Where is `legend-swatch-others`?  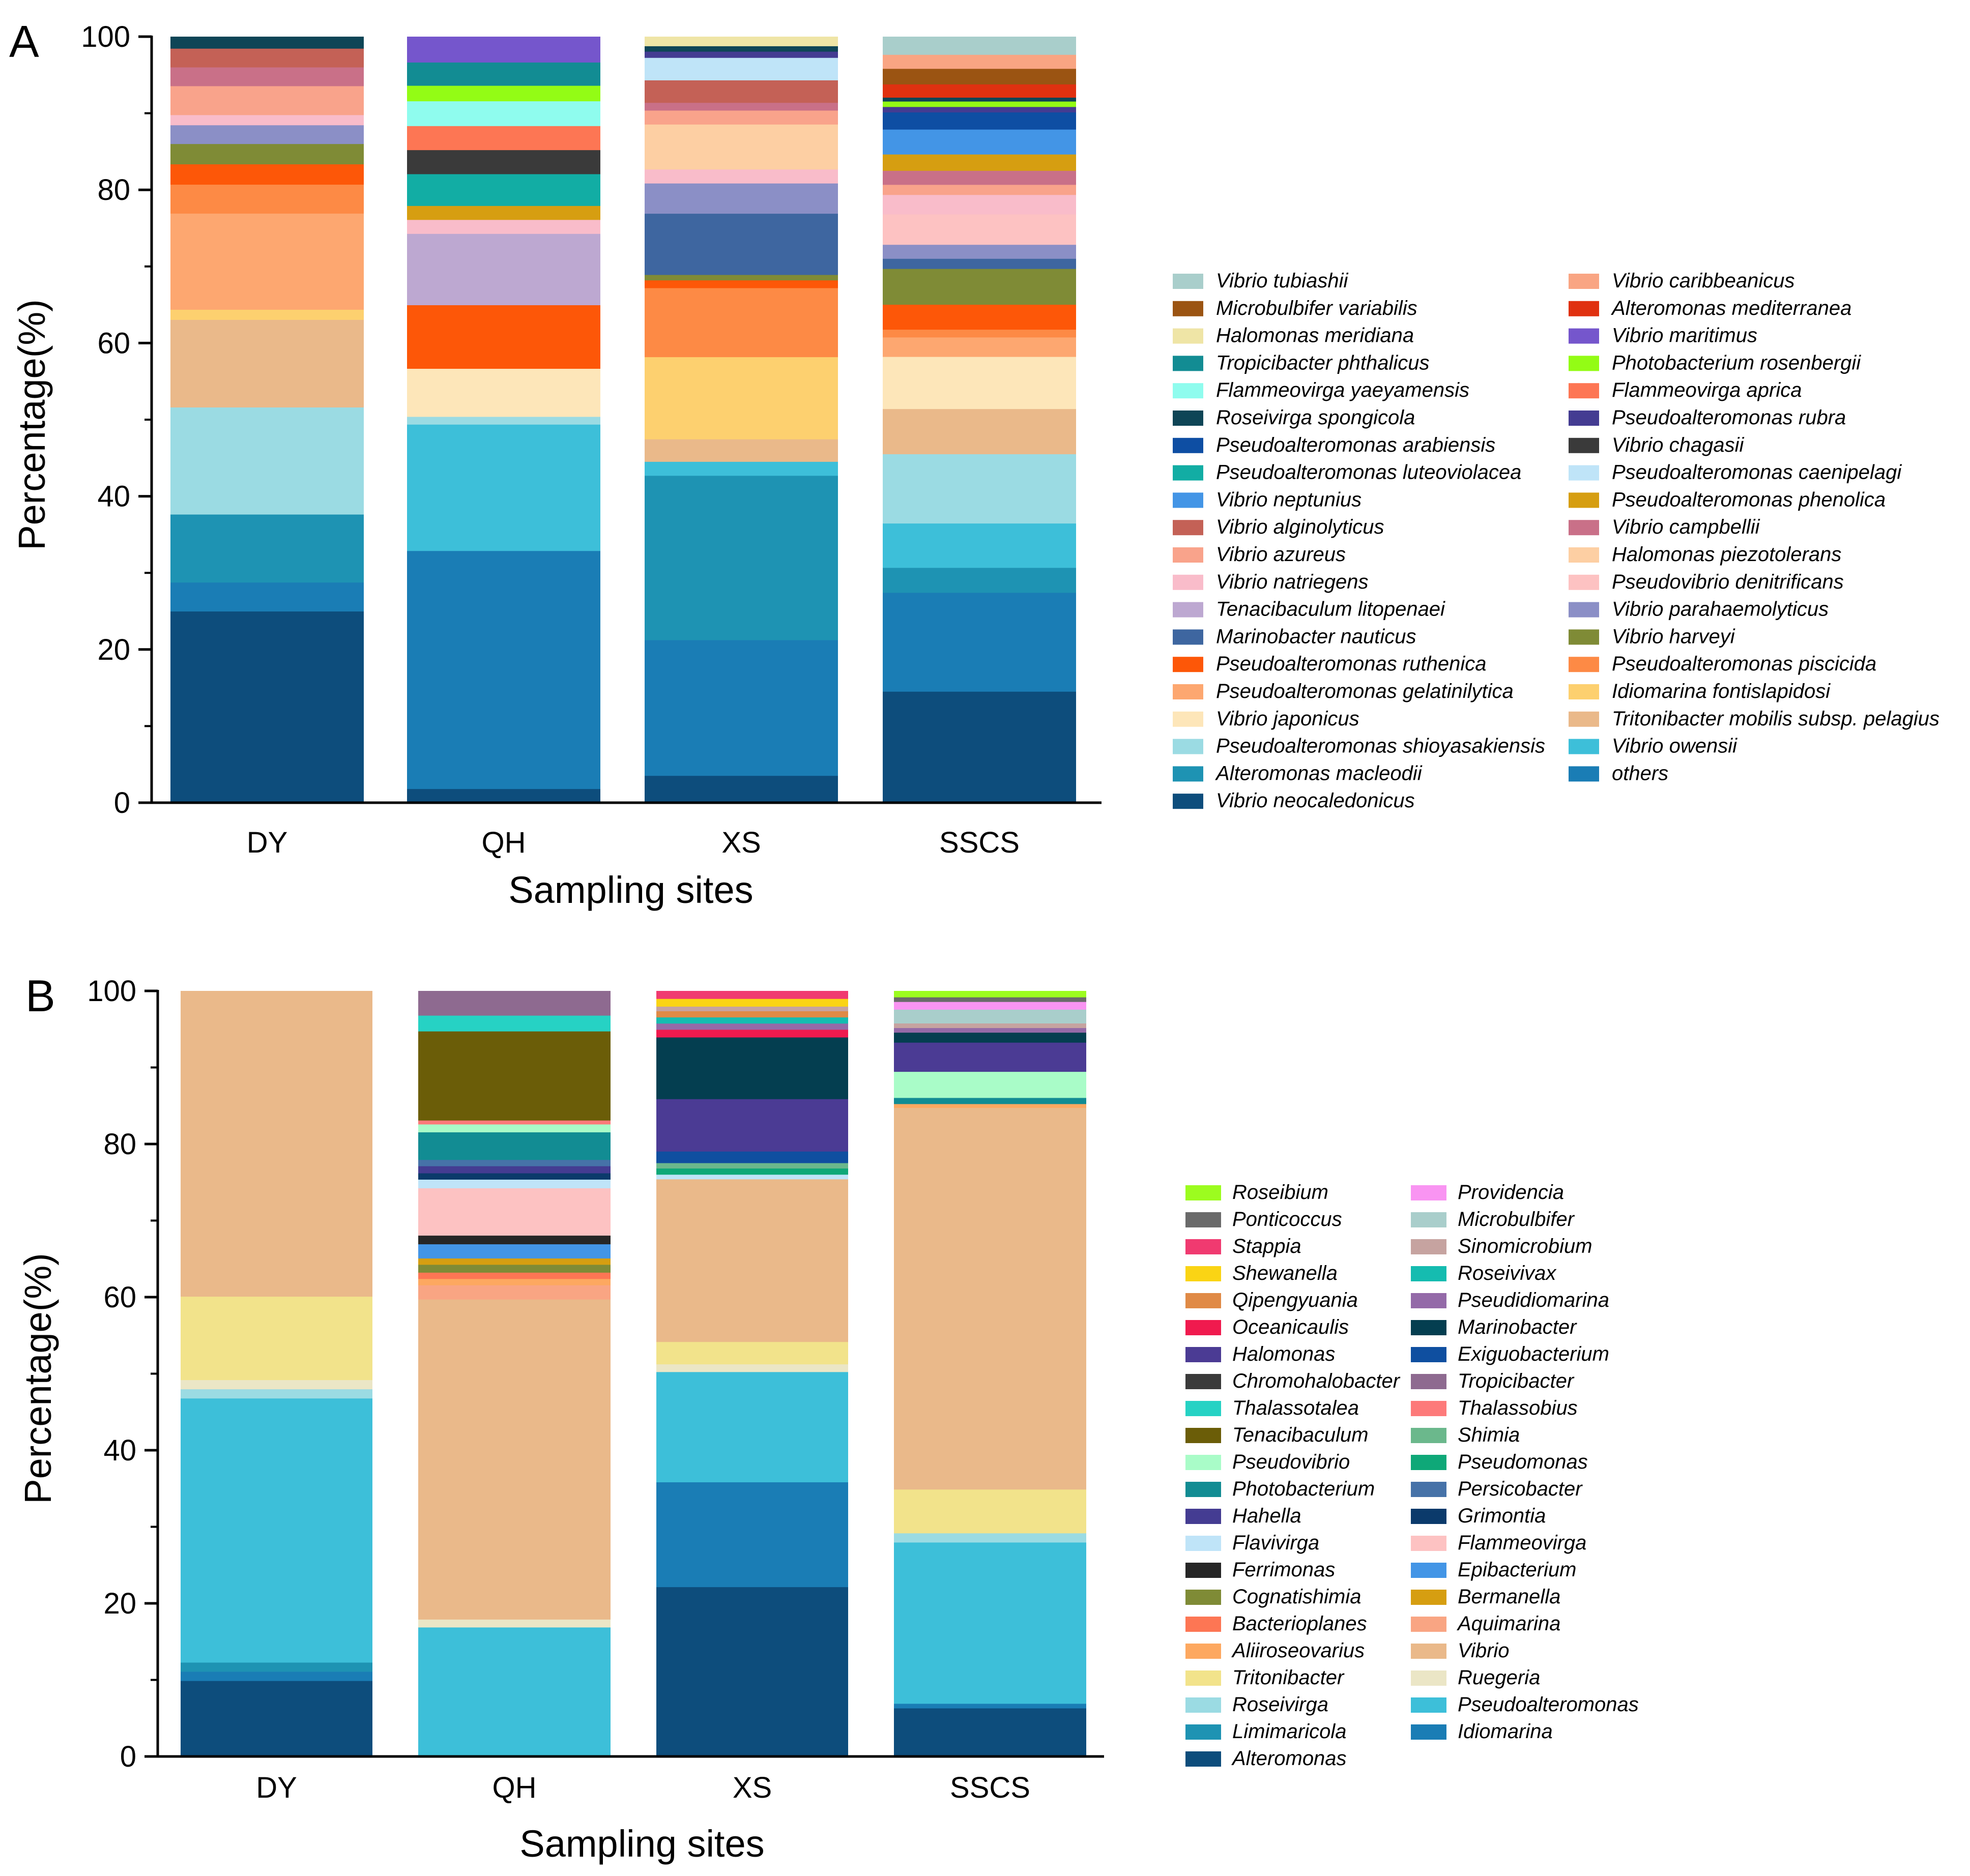 legend-swatch-others is located at coordinates (1584, 774).